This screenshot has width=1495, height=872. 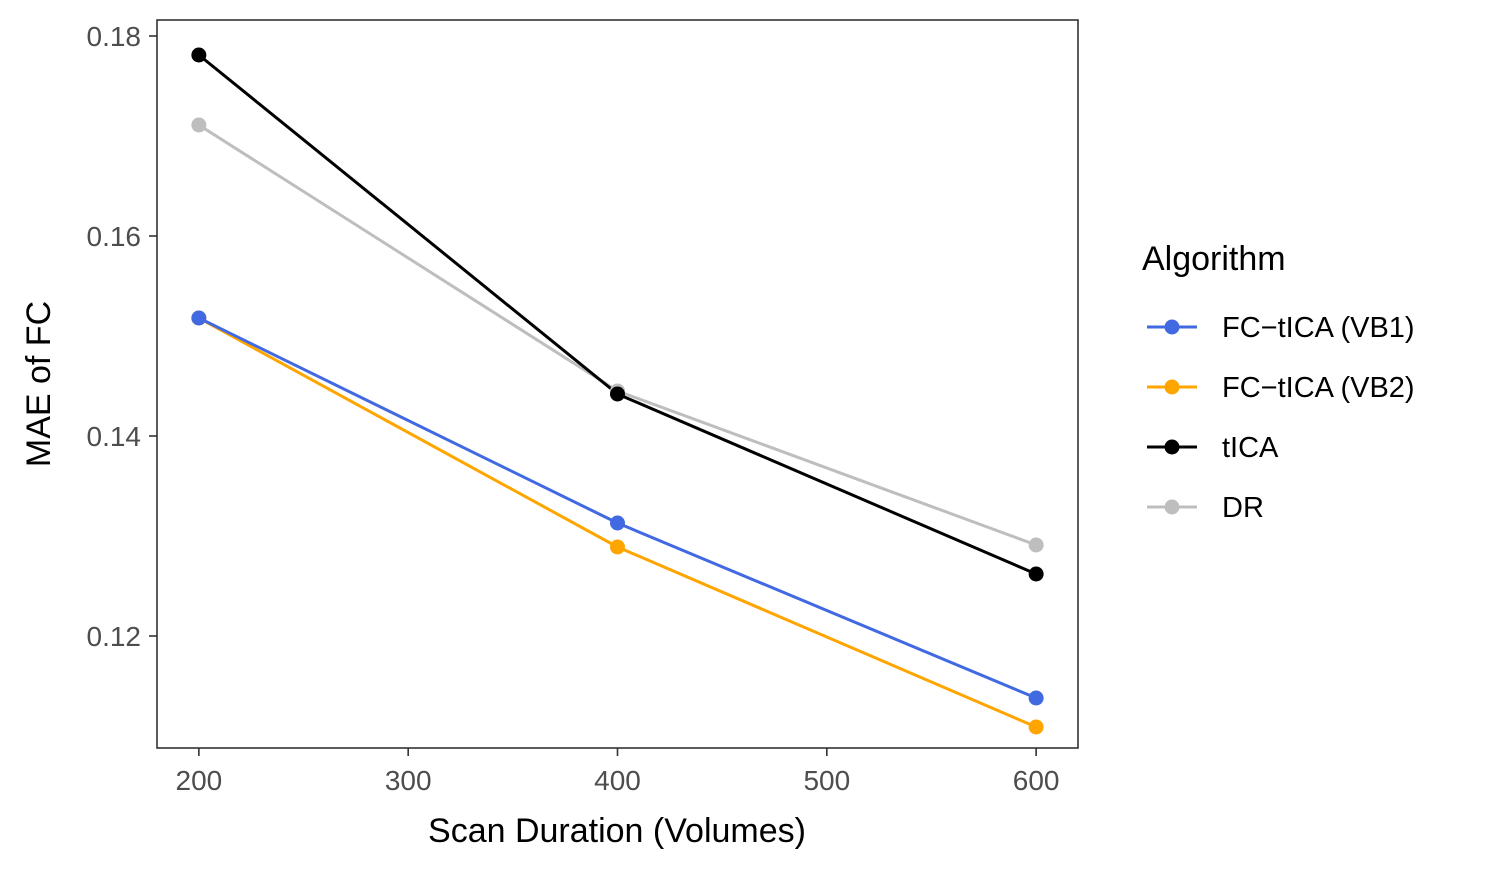 I want to click on legend-item: FC−tICA (VB1), so click(x=1281, y=328).